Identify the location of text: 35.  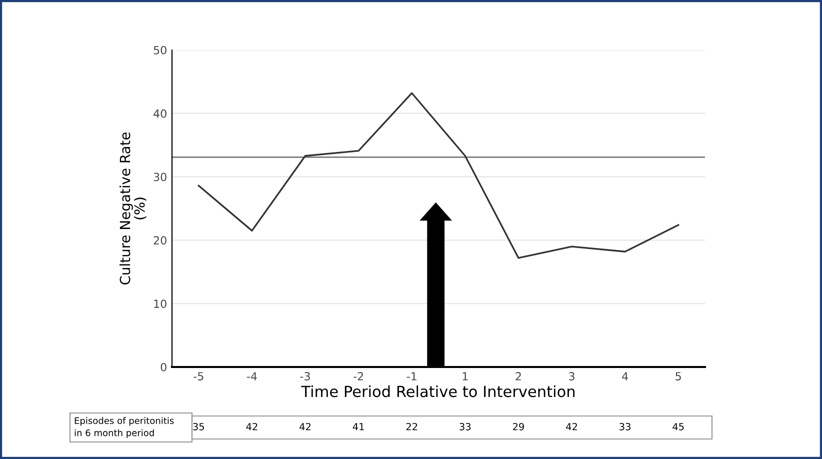
(198, 426).